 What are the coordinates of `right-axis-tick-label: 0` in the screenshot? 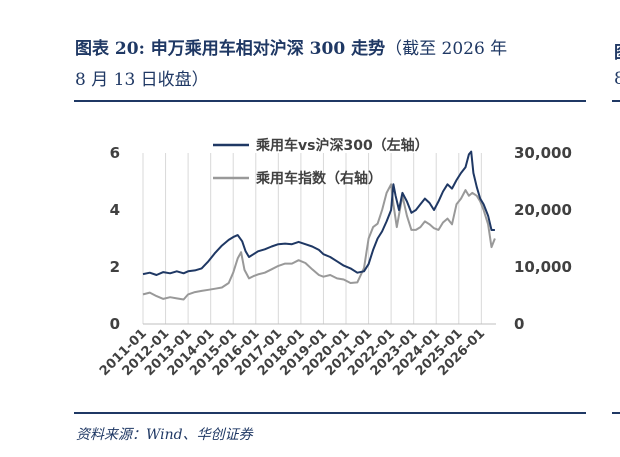 It's located at (519, 324).